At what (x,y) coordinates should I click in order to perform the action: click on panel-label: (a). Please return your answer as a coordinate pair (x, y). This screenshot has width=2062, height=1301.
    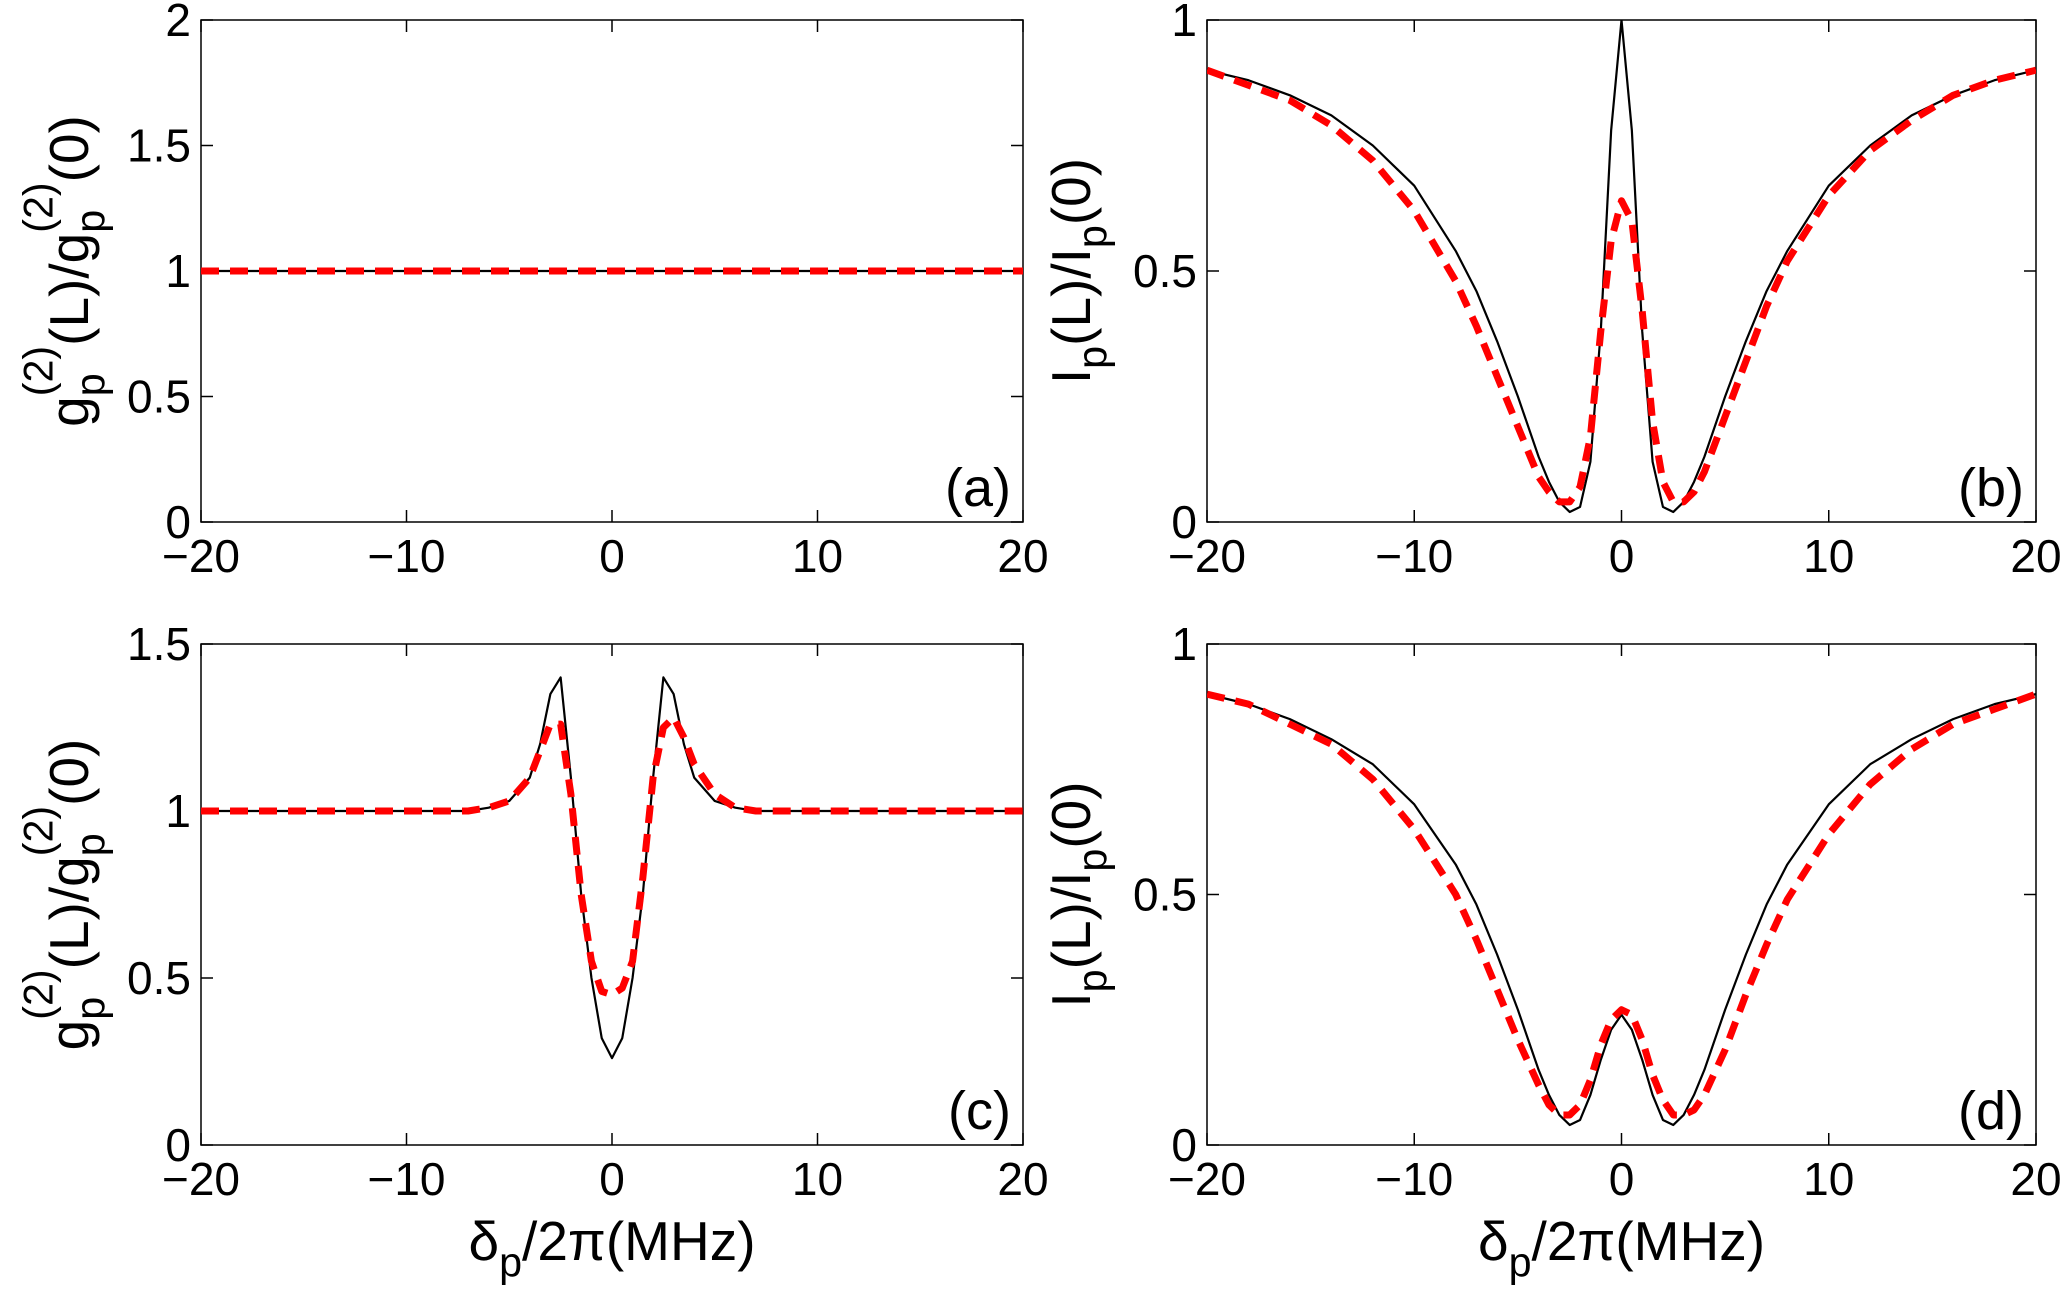
    Looking at the image, I should click on (978, 488).